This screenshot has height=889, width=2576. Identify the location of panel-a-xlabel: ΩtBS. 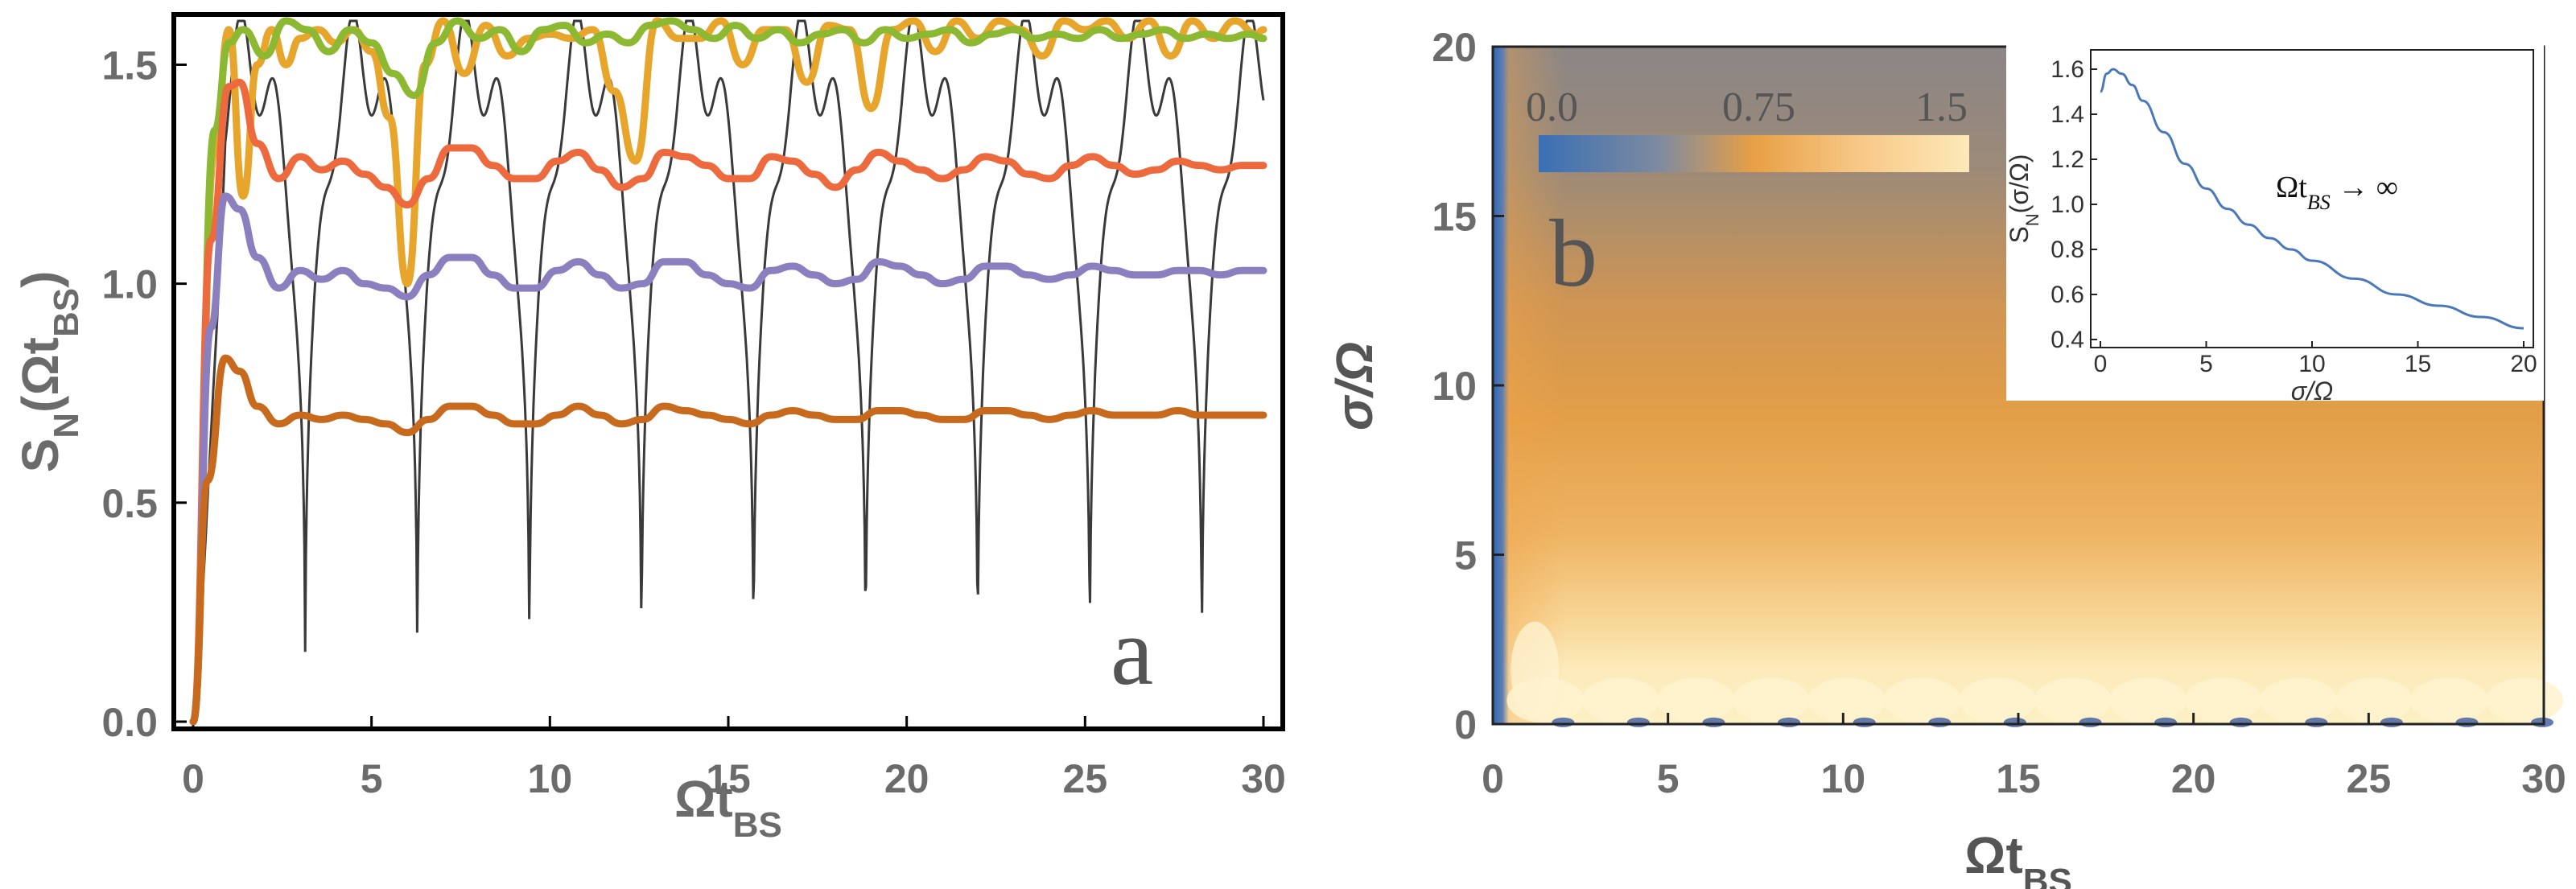
(728, 808).